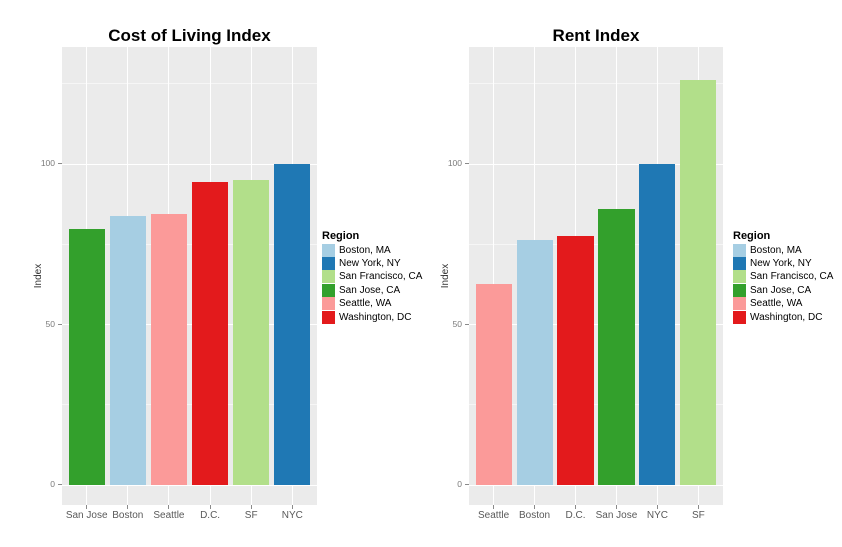 This screenshot has width=842, height=547. What do you see at coordinates (739, 304) in the screenshot?
I see `legend-swatch-seattle-wa` at bounding box center [739, 304].